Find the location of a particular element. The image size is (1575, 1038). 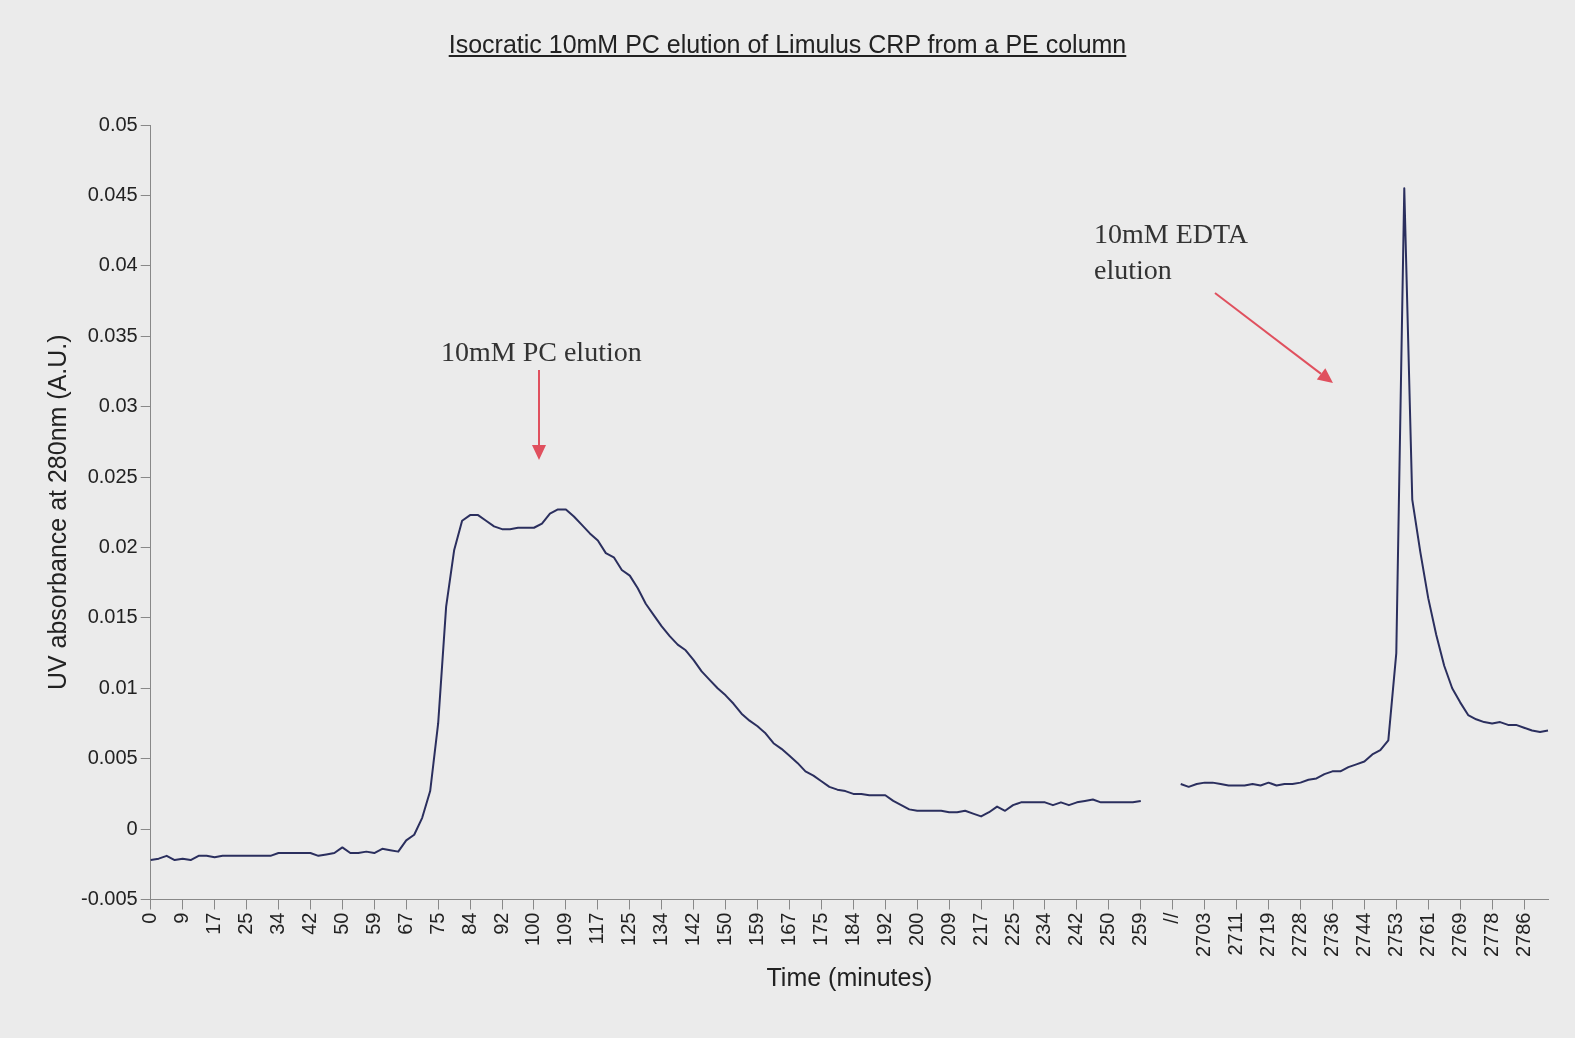

x-tick-label: 2728 is located at coordinates (1299, 935).